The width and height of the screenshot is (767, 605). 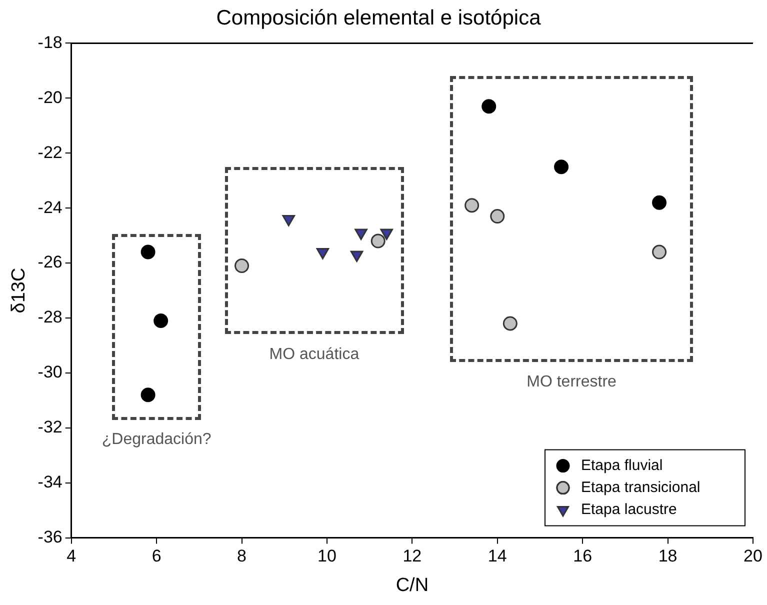 I want to click on x-tick-label: 6, so click(x=157, y=556).